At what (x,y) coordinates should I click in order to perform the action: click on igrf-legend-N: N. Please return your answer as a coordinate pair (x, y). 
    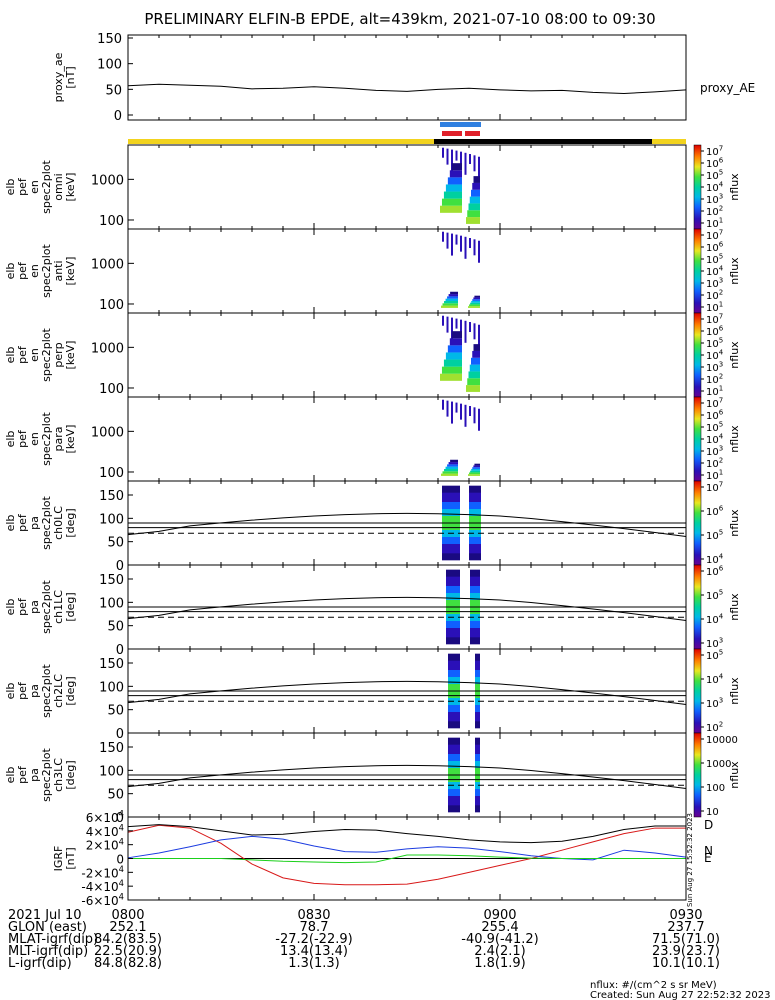
    Looking at the image, I should click on (708, 851).